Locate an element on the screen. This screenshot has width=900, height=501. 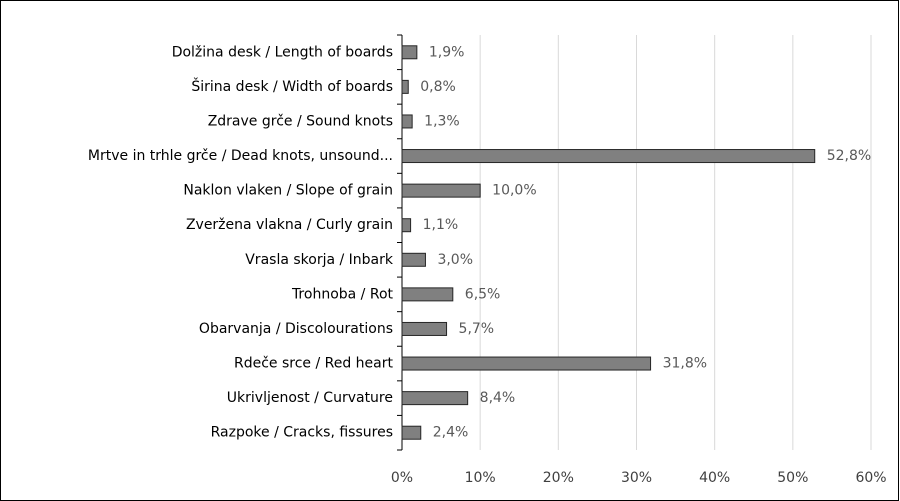
value-label: 5,7% is located at coordinates (477, 329).